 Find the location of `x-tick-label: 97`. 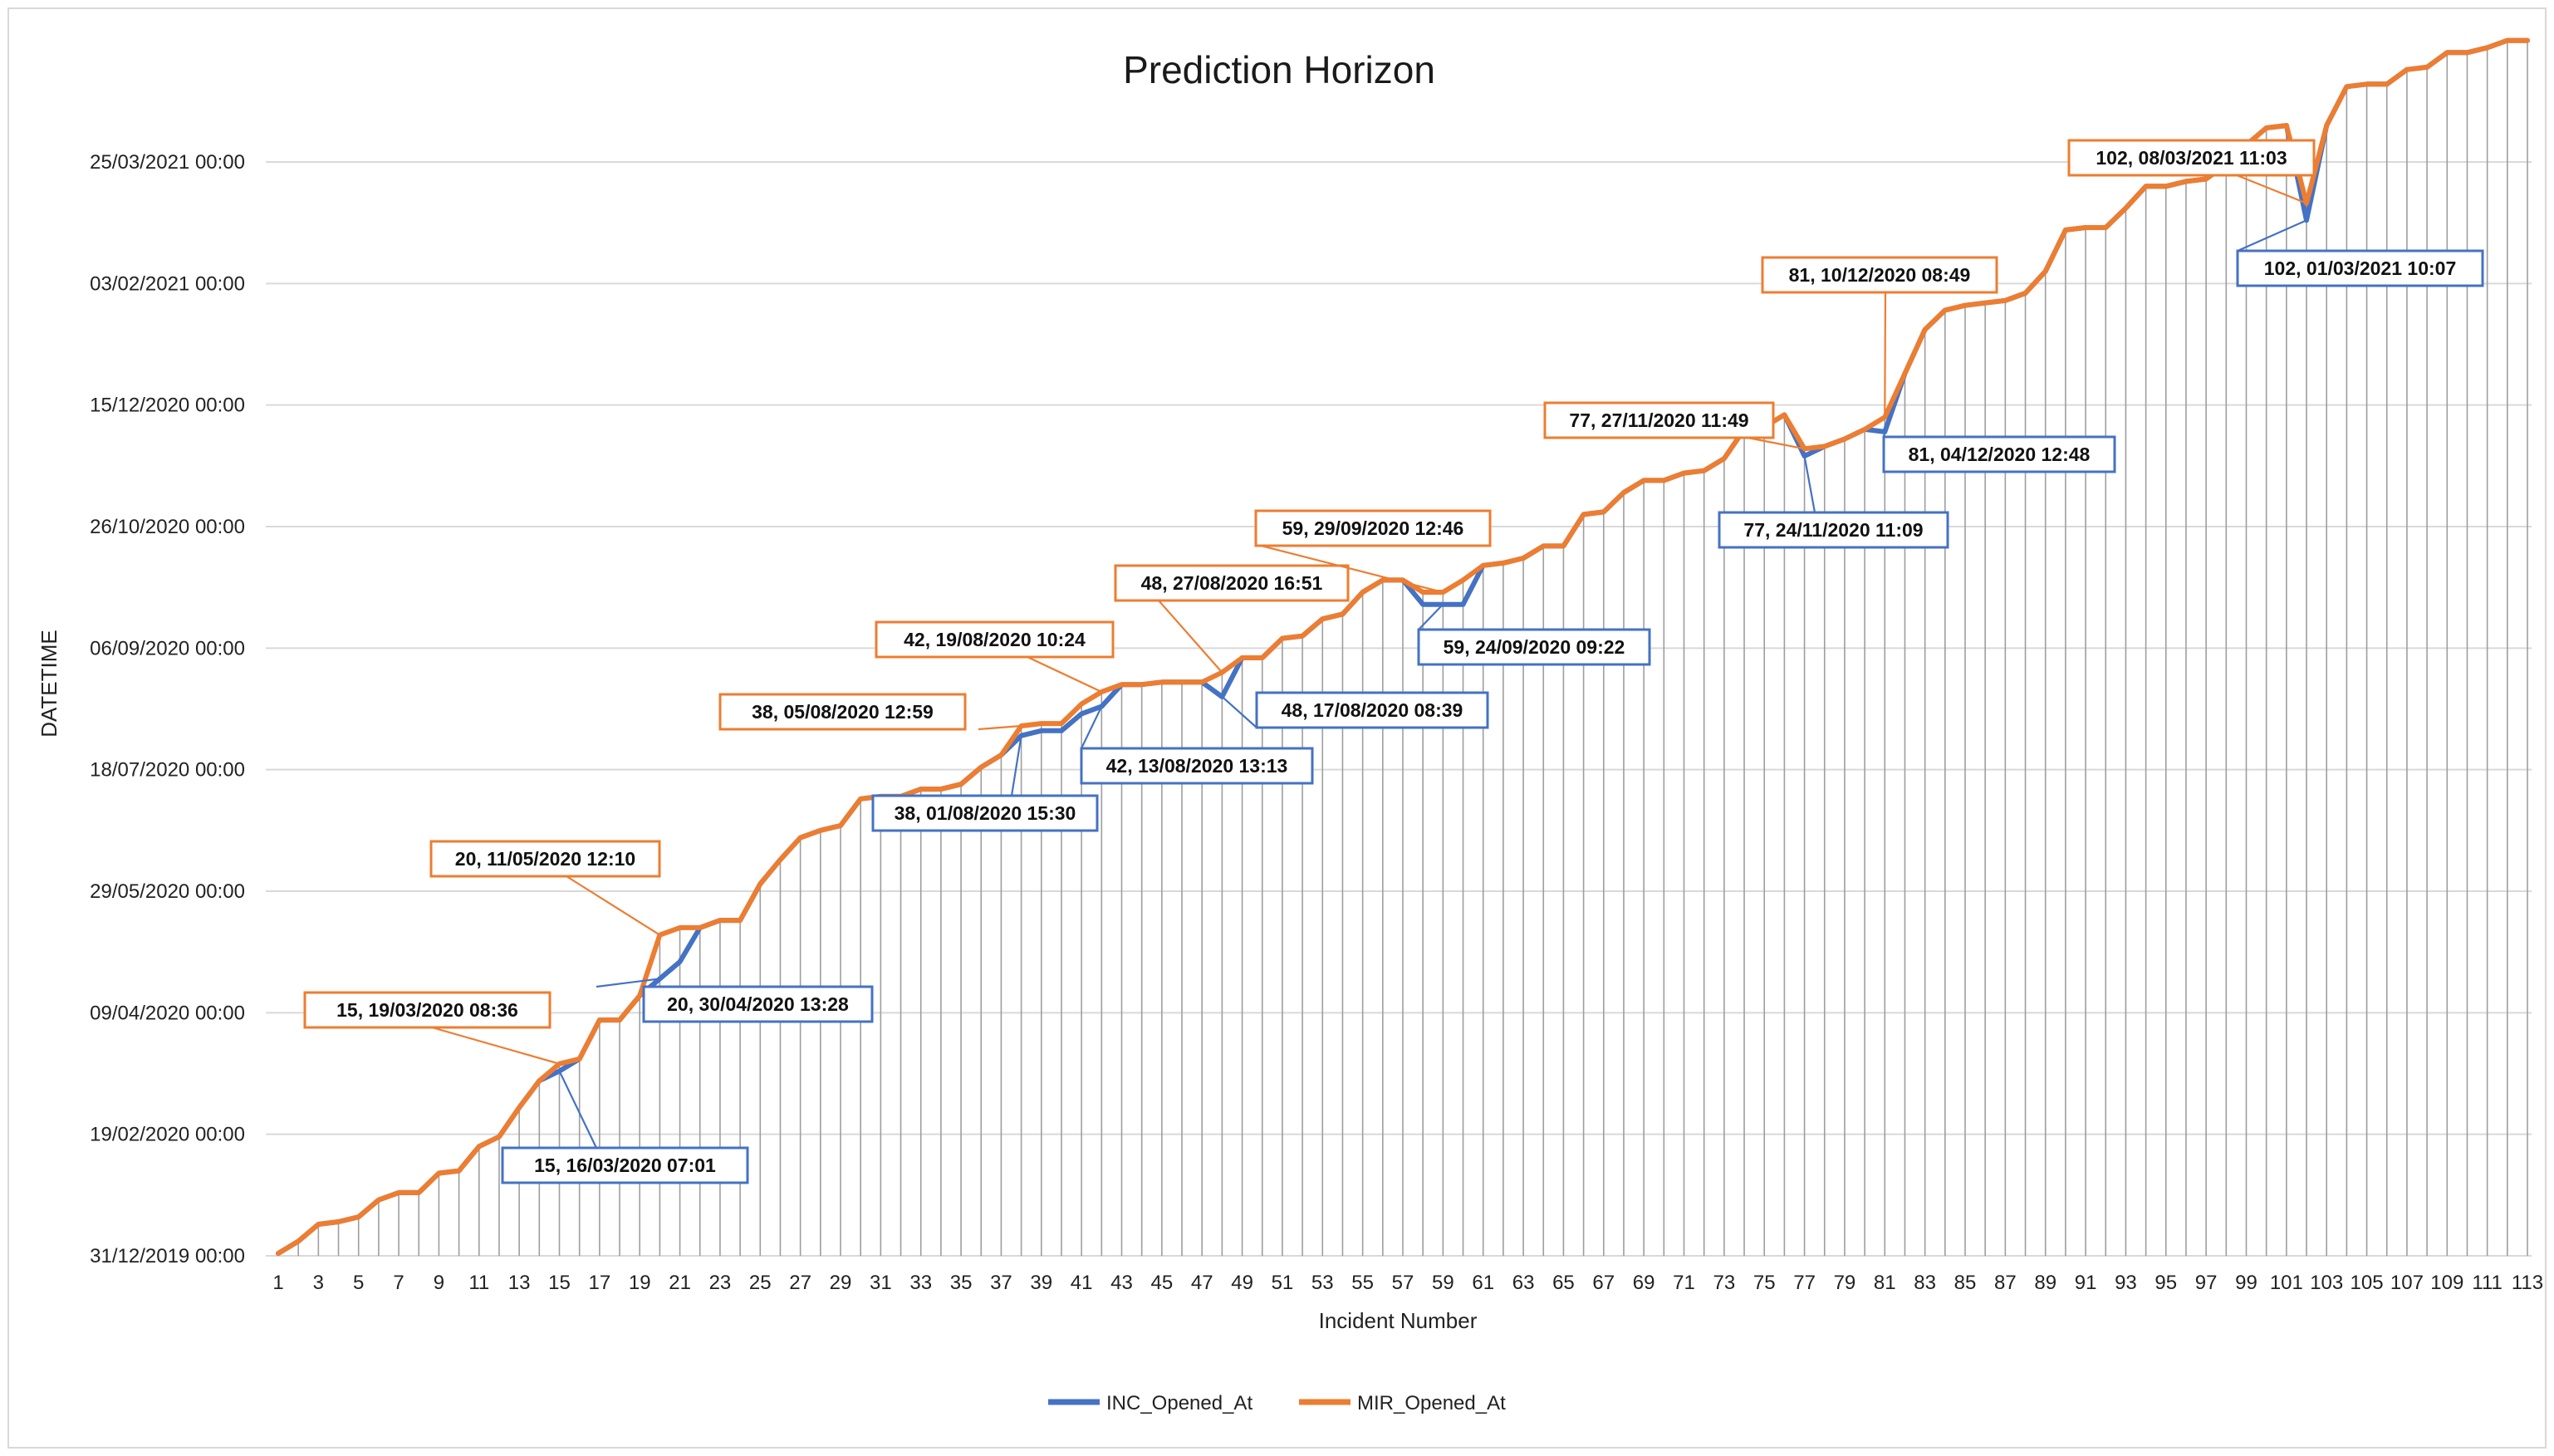

x-tick-label: 97 is located at coordinates (2206, 1283).